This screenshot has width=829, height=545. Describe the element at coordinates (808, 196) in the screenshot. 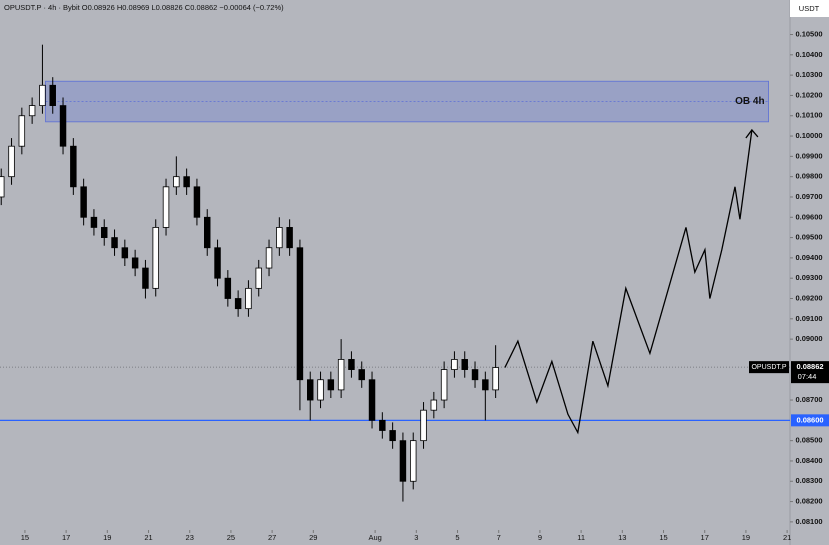

I see `y-tick-label: 0.09700` at that location.